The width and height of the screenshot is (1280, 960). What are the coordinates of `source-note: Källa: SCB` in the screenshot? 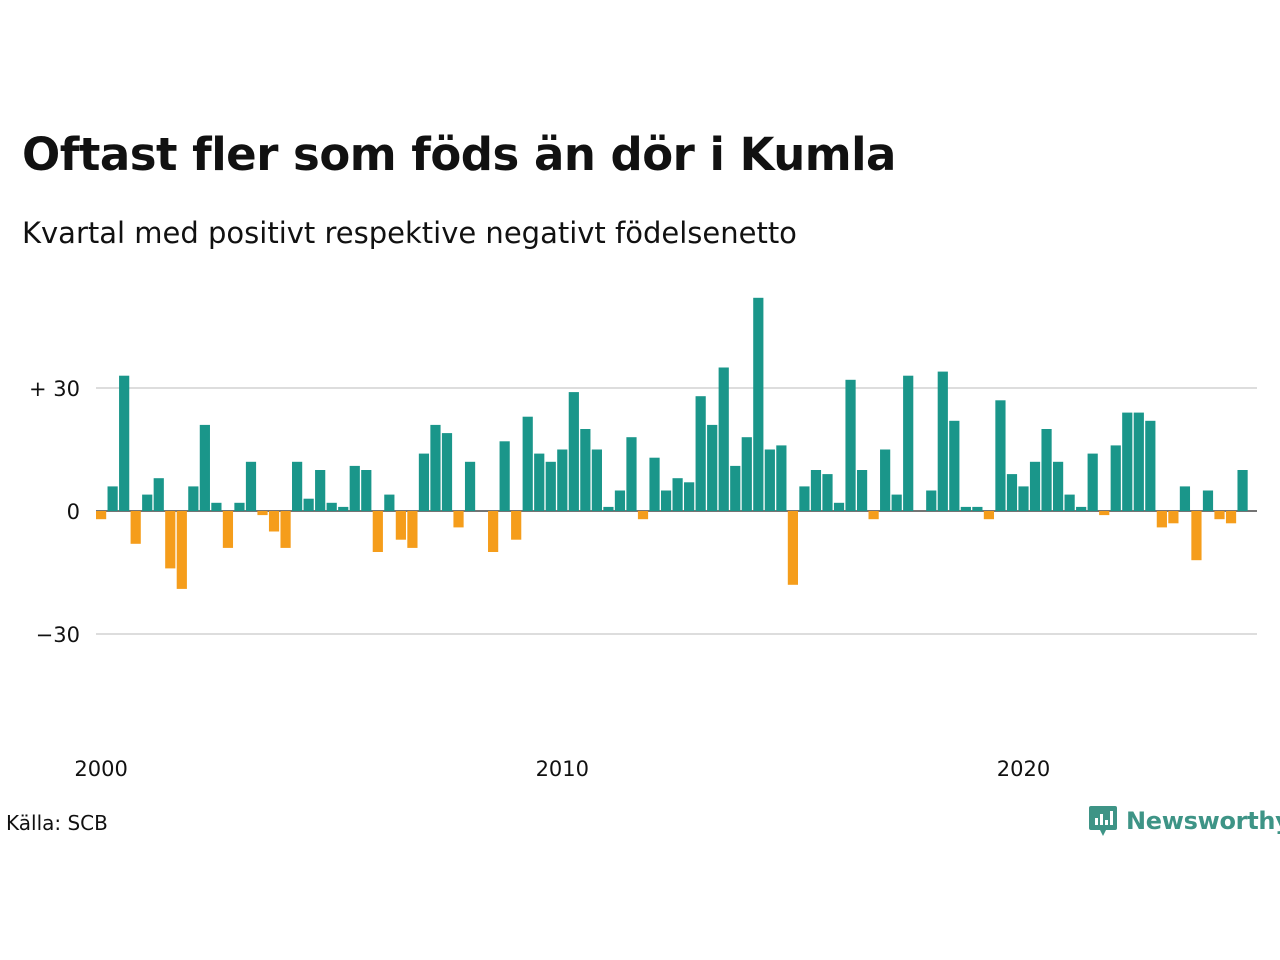 It's located at (57, 823).